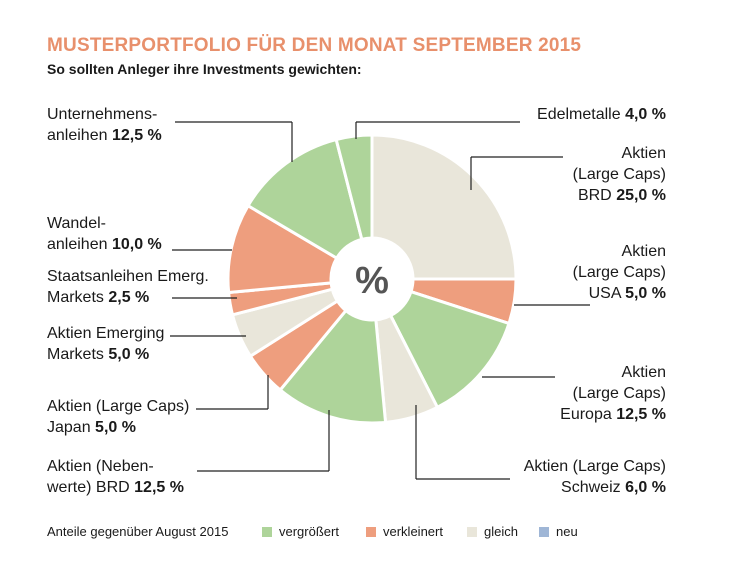  Describe the element at coordinates (100, 466) in the screenshot. I see `slice-label-name: Aktien (Neben-` at that location.